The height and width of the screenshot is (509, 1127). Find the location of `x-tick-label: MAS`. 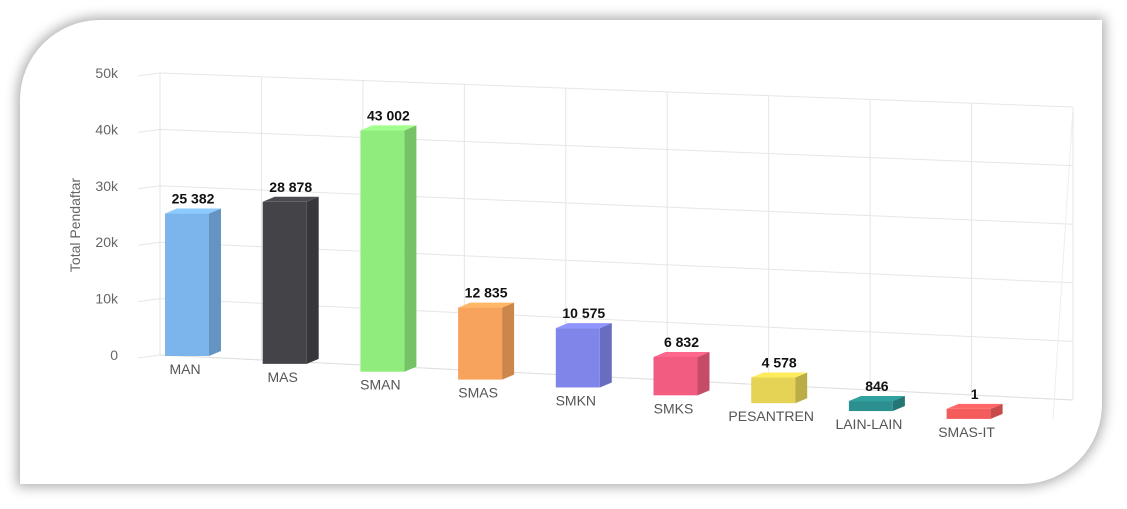

x-tick-label: MAS is located at coordinates (283, 377).